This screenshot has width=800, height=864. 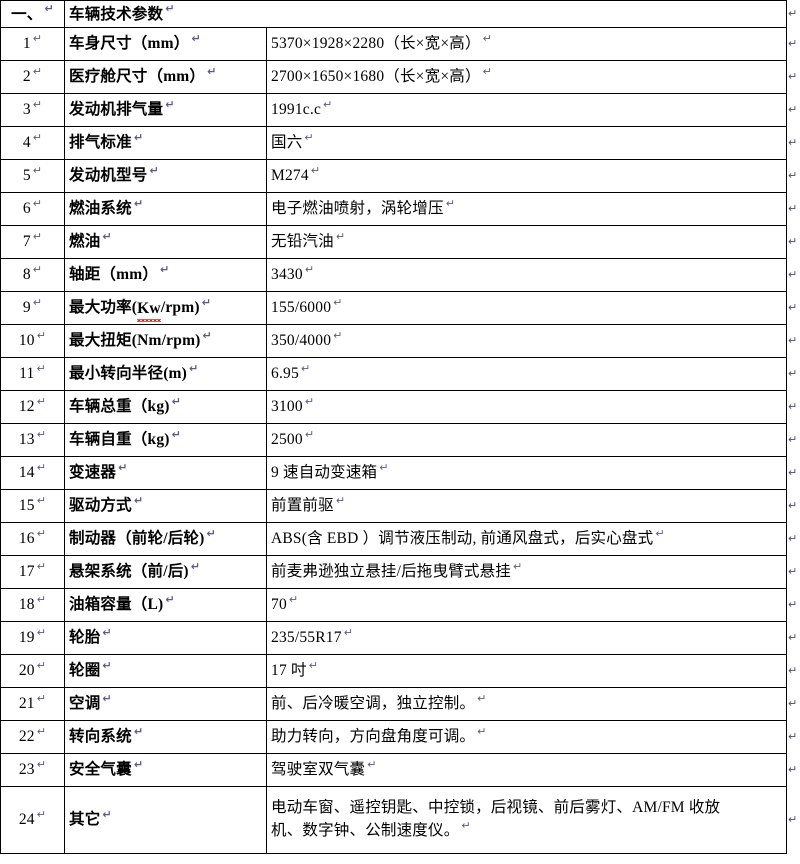 I want to click on row-label: 油箱容量（L), so click(x=116, y=605).